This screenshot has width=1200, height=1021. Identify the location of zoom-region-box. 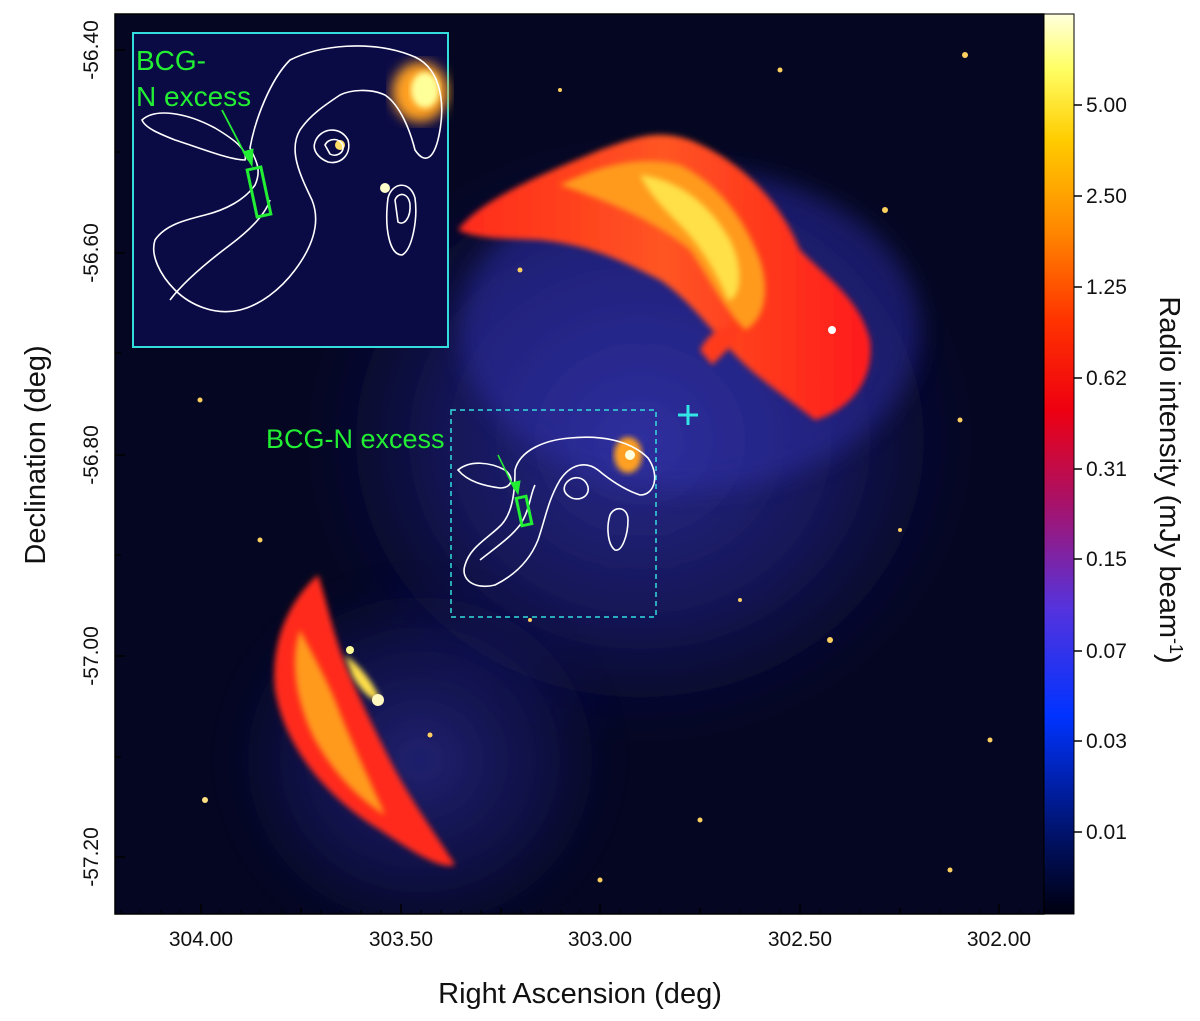
(553, 513).